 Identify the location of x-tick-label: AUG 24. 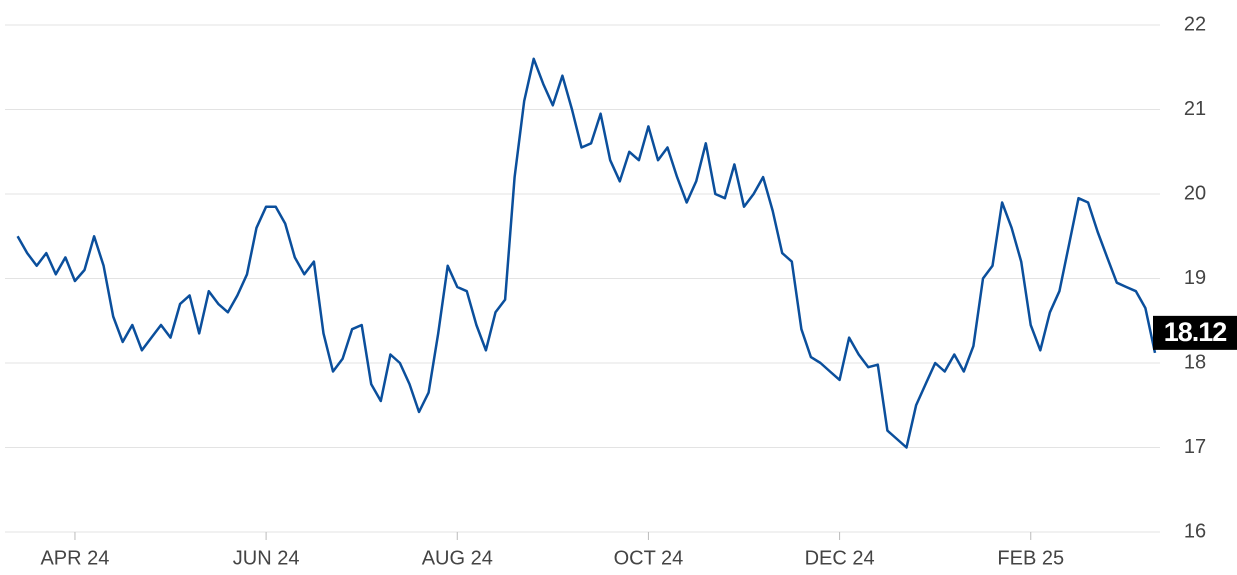
(457, 558).